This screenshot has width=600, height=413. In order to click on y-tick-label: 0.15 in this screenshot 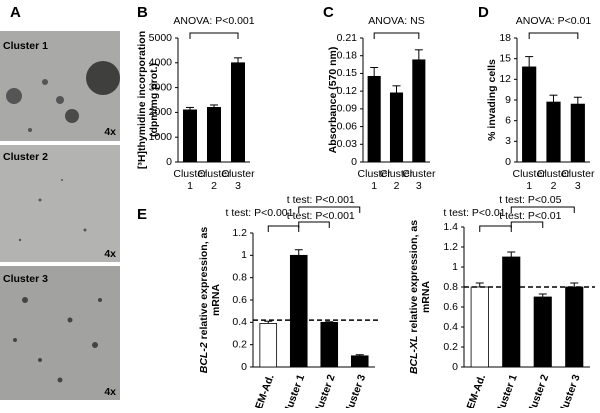, I will do `click(347, 73)`.